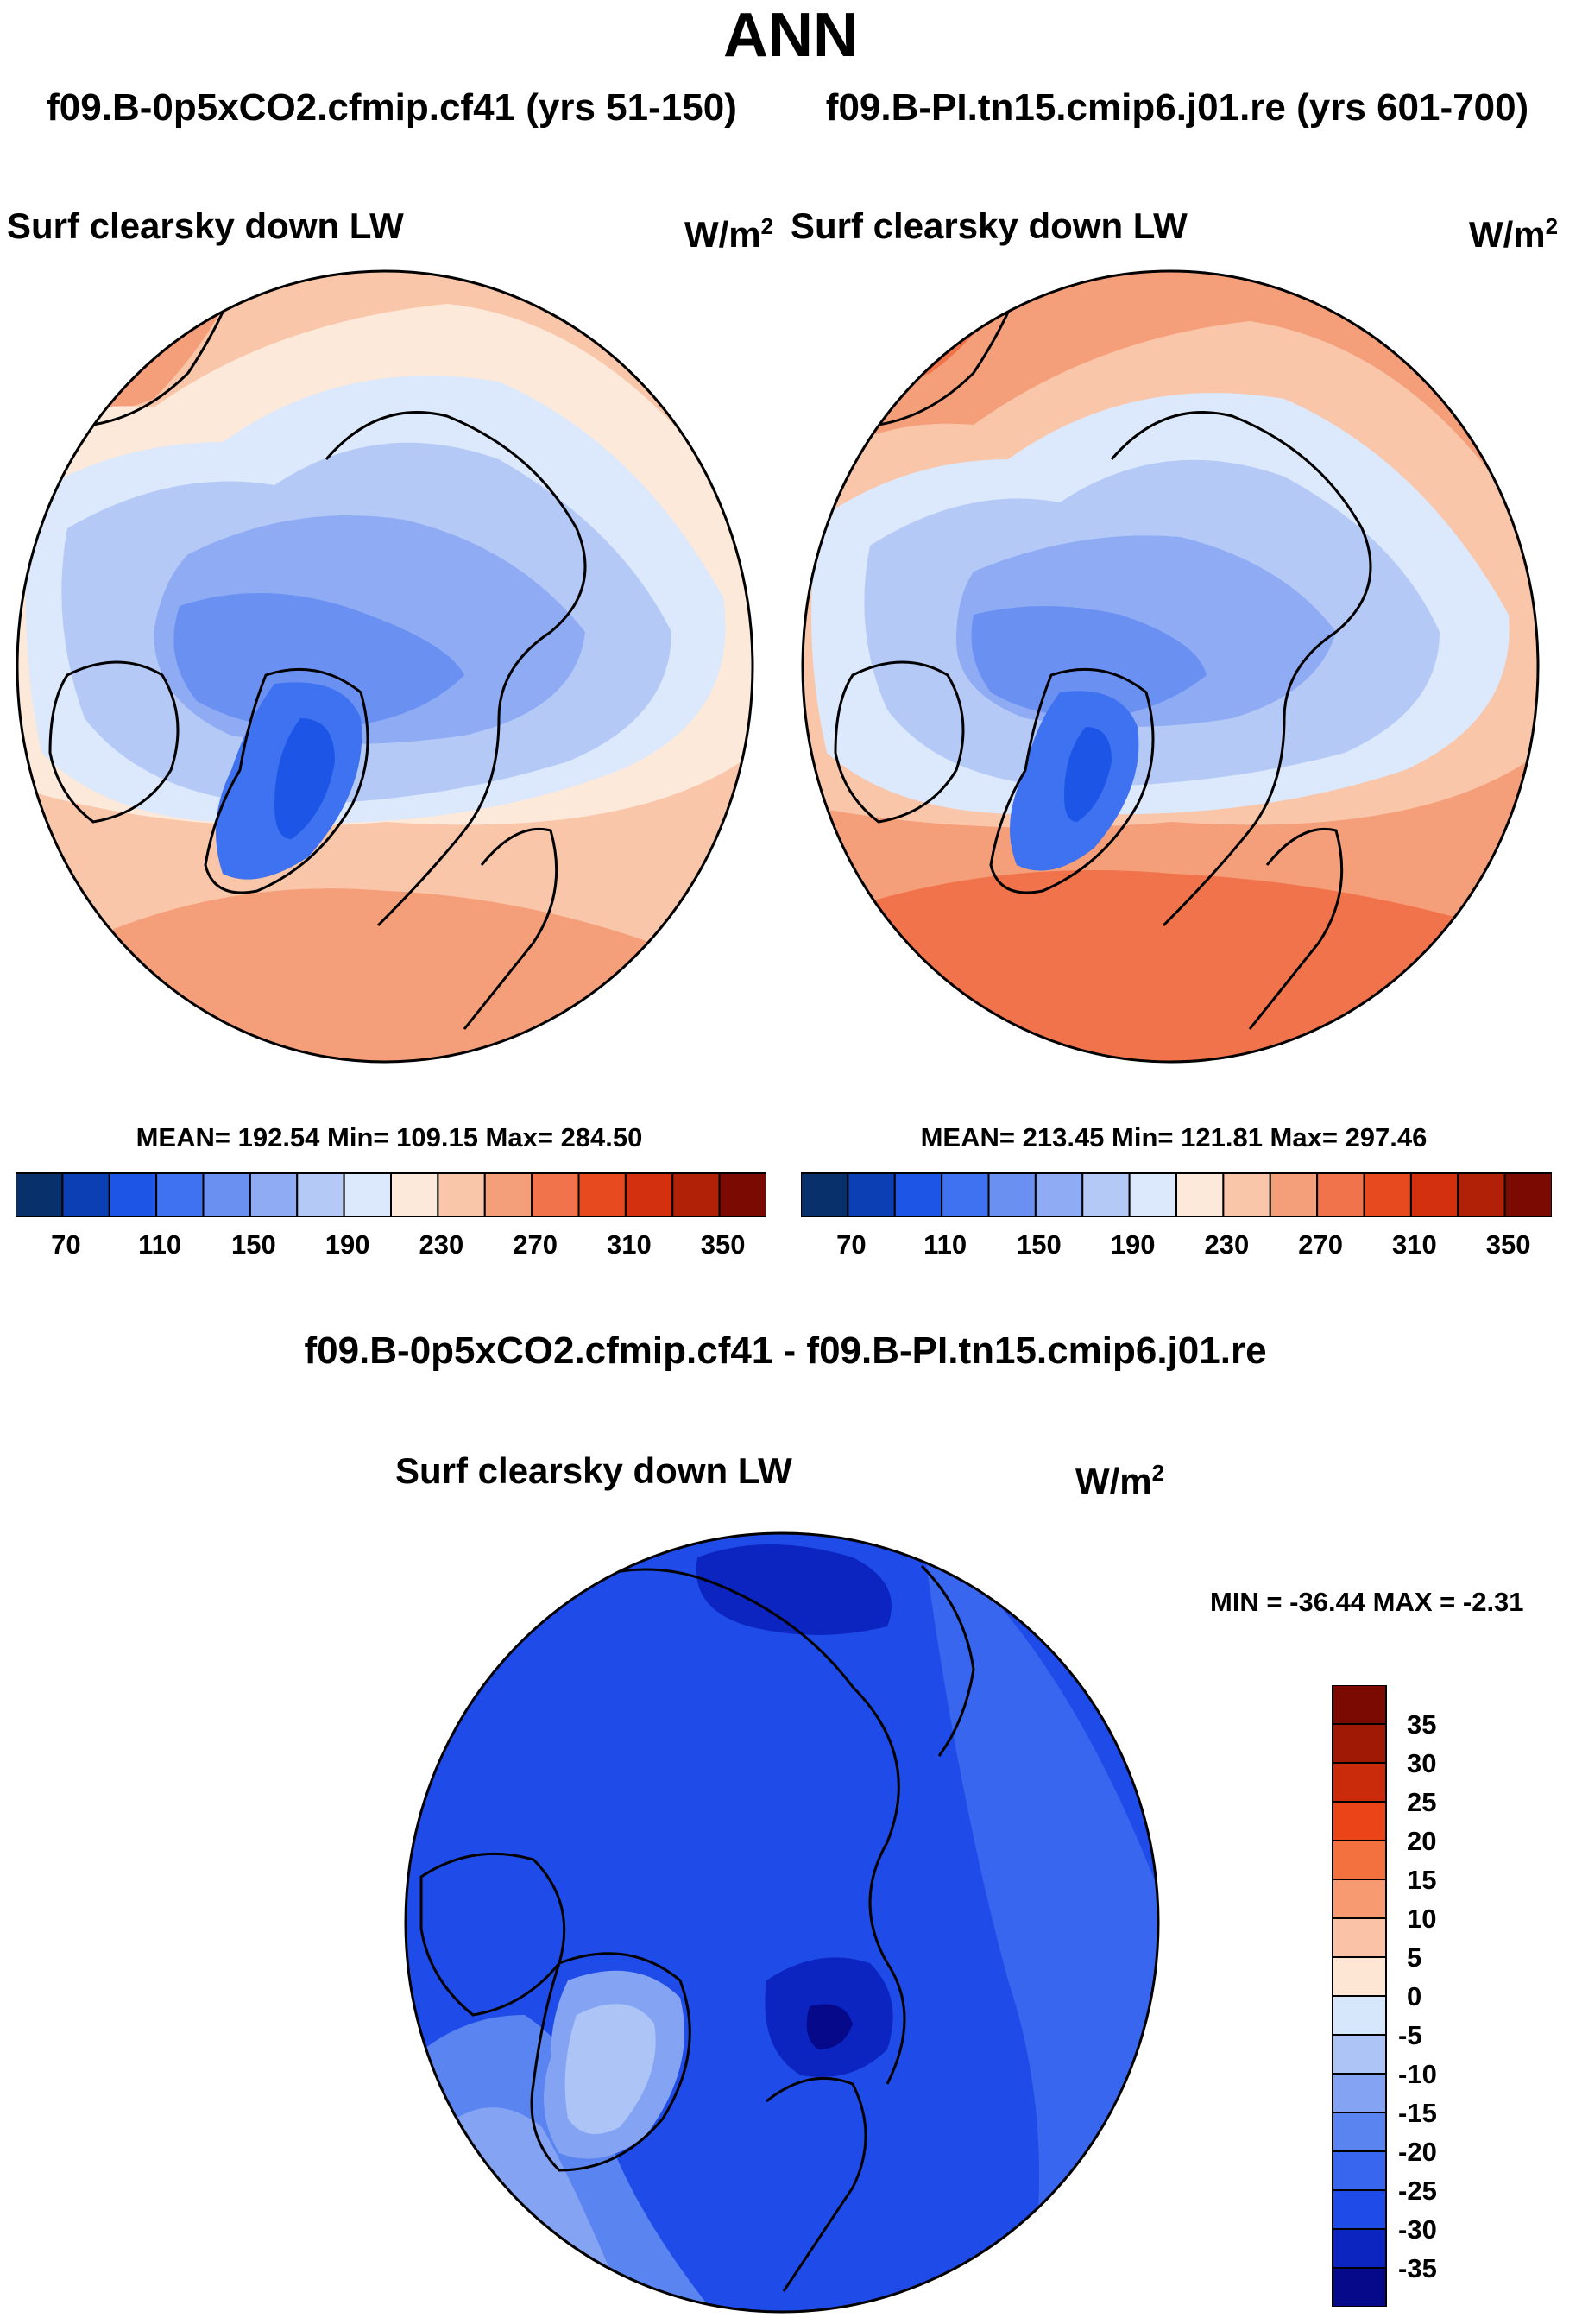 The width and height of the screenshot is (1582, 2324). Describe the element at coordinates (1296, 929) in the screenshot. I see `map-b-coast-scandinavia` at that location.